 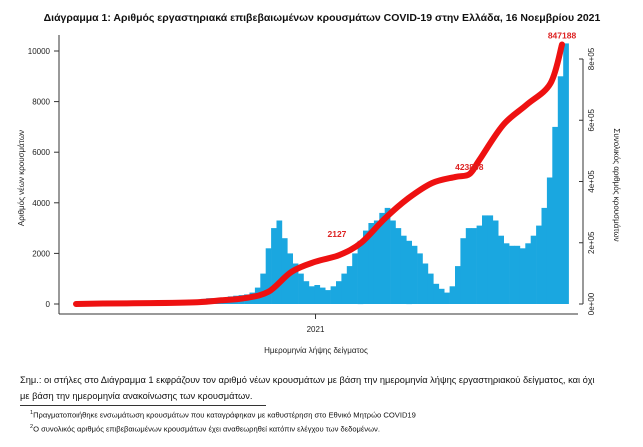 What do you see at coordinates (562, 36) in the screenshot?
I see `annotation-label: 847188` at bounding box center [562, 36].